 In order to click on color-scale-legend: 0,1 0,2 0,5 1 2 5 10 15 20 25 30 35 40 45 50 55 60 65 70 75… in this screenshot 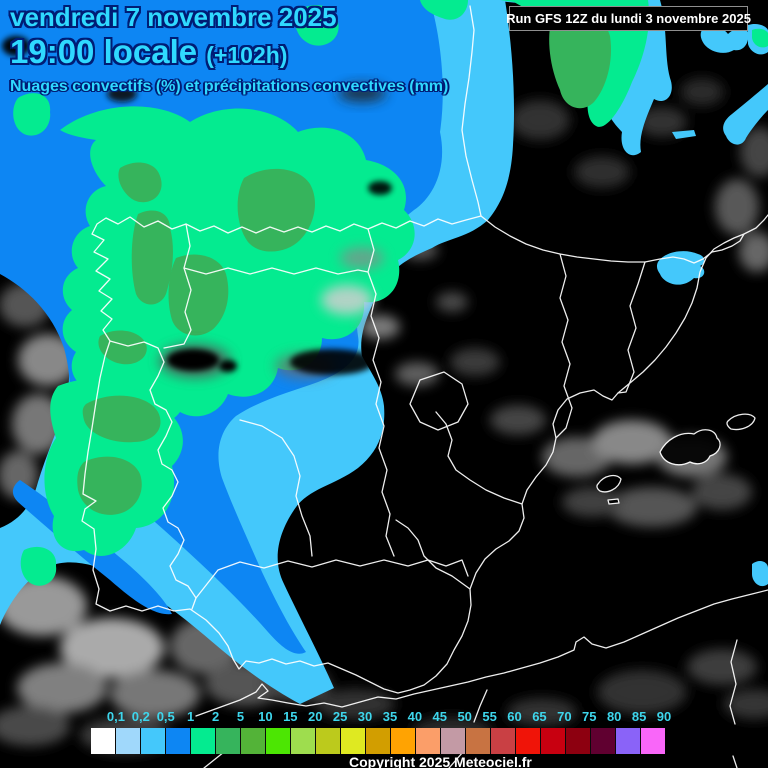, I will do `click(384, 734)`.